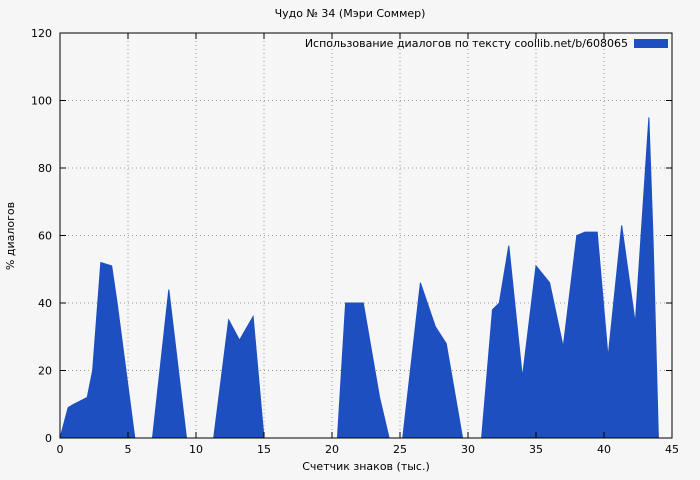 This screenshot has height=480, width=700. I want to click on tick-label: 60, so click(45, 236).